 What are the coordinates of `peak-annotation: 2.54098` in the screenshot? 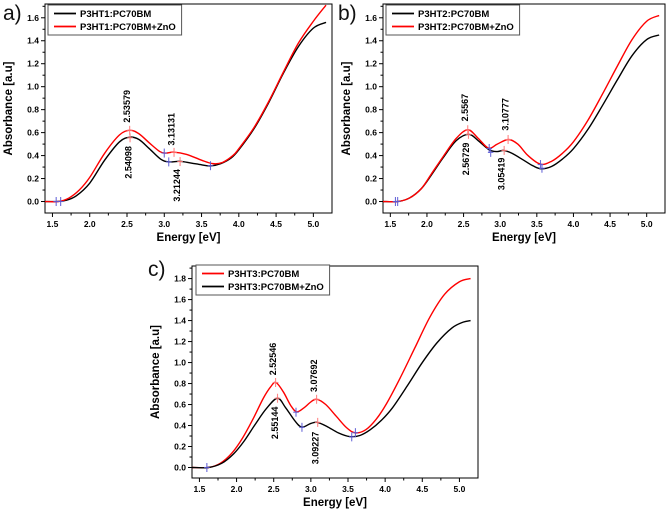 It's located at (128, 162).